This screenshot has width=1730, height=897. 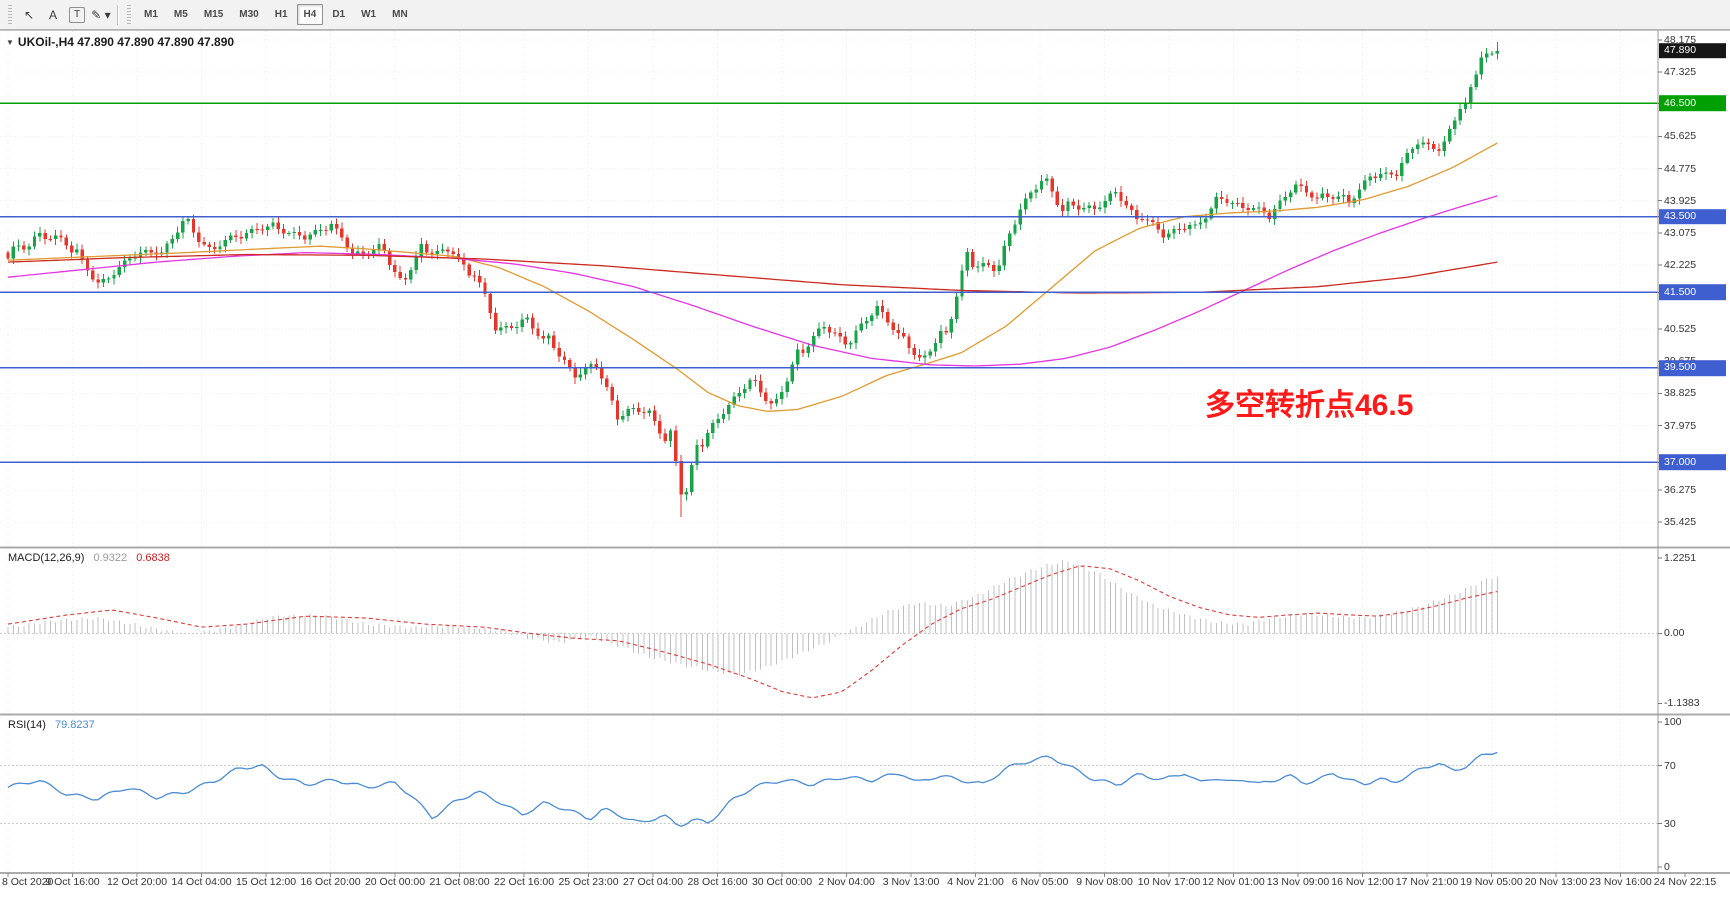 I want to click on cursor-tool: ↖, so click(x=29, y=14).